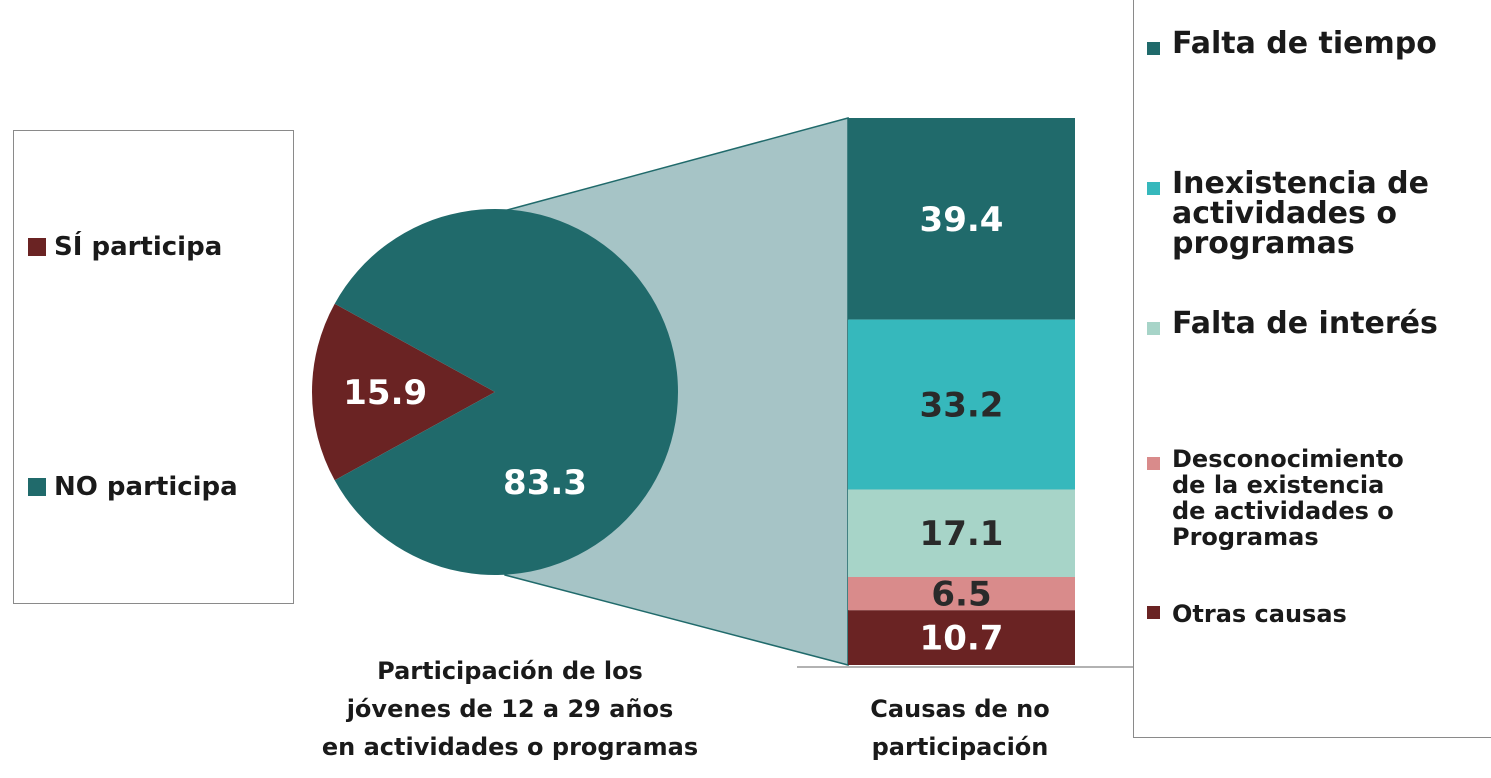  Describe the element at coordinates (1305, 323) in the screenshot. I see `legend-label: Falta de interés` at that location.